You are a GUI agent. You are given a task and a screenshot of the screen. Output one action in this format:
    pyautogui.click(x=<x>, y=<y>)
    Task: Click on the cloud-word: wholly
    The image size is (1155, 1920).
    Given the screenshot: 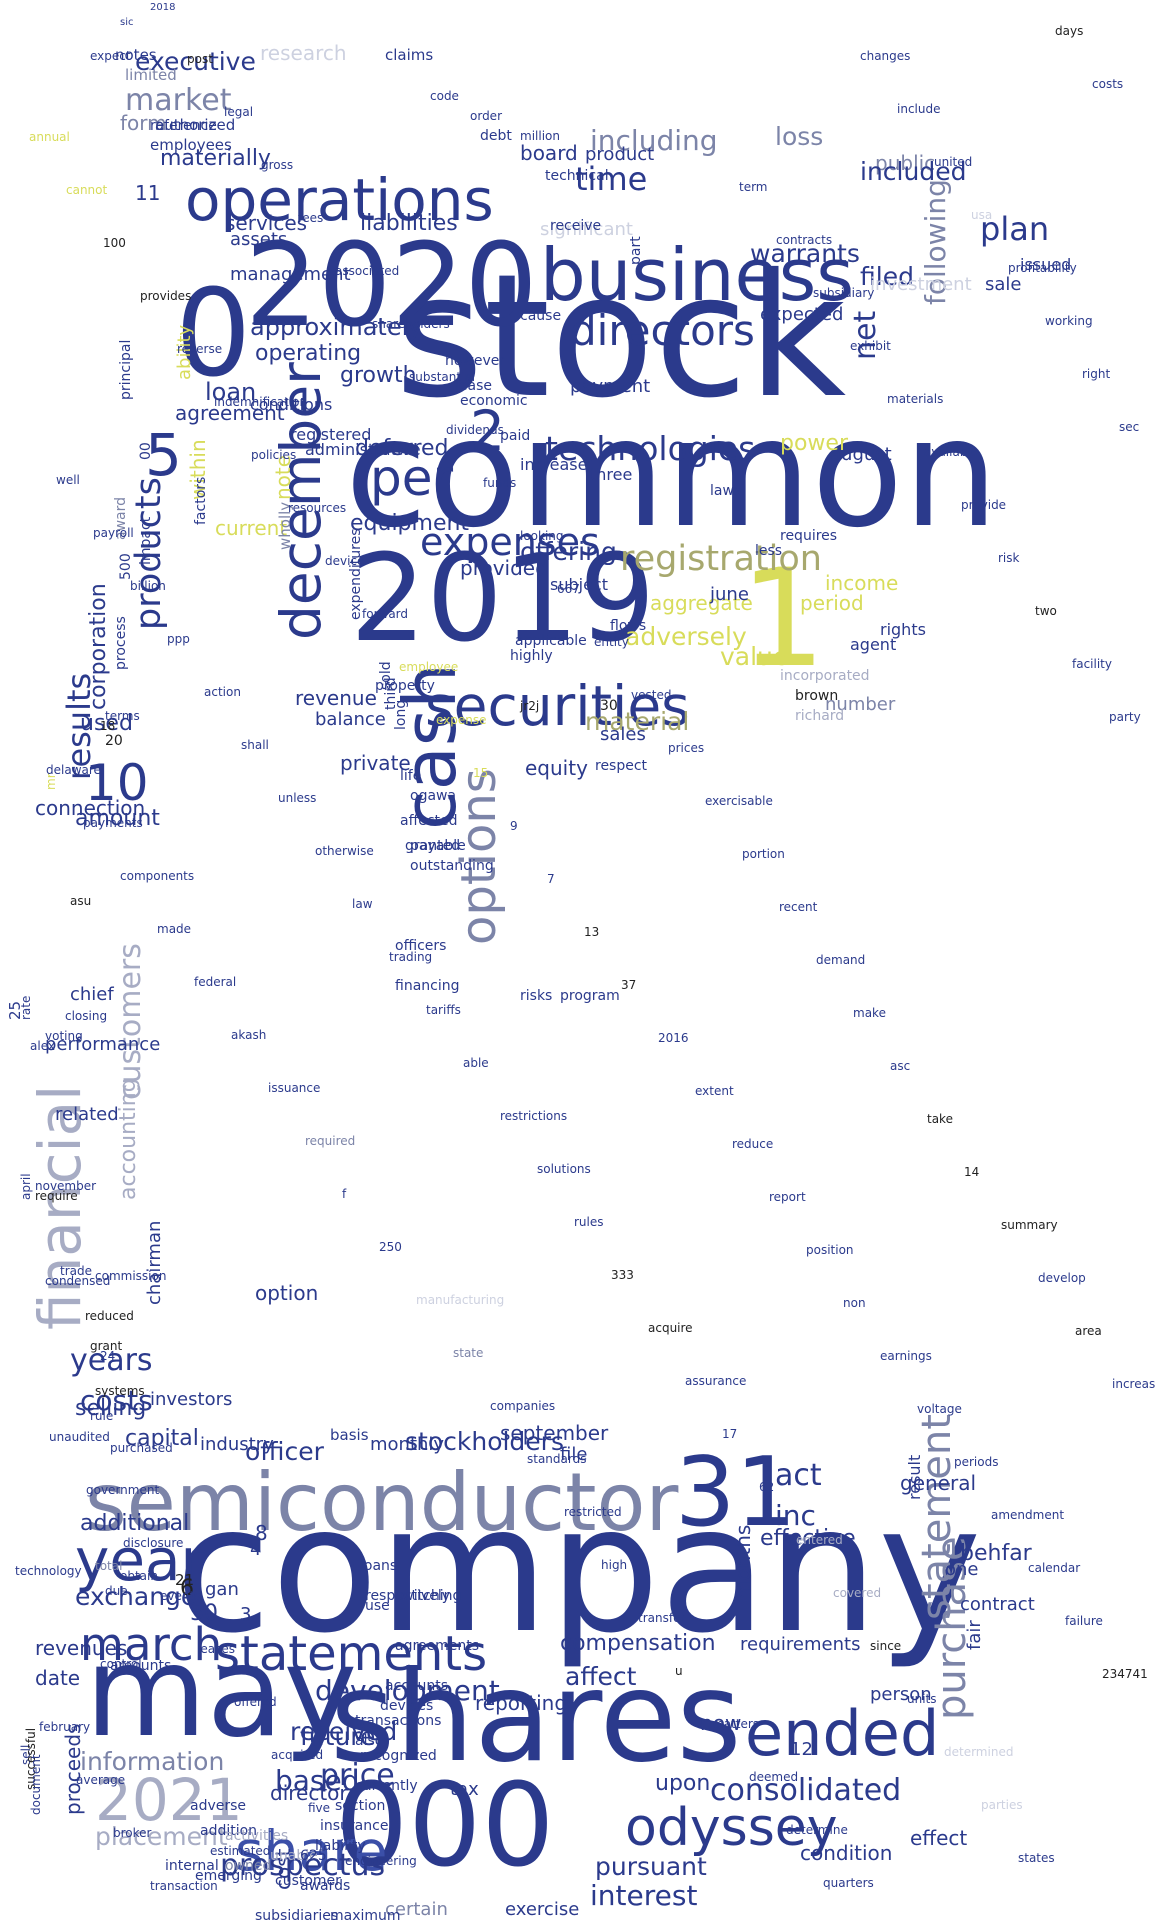 What is the action you would take?
    pyautogui.click(x=285, y=526)
    